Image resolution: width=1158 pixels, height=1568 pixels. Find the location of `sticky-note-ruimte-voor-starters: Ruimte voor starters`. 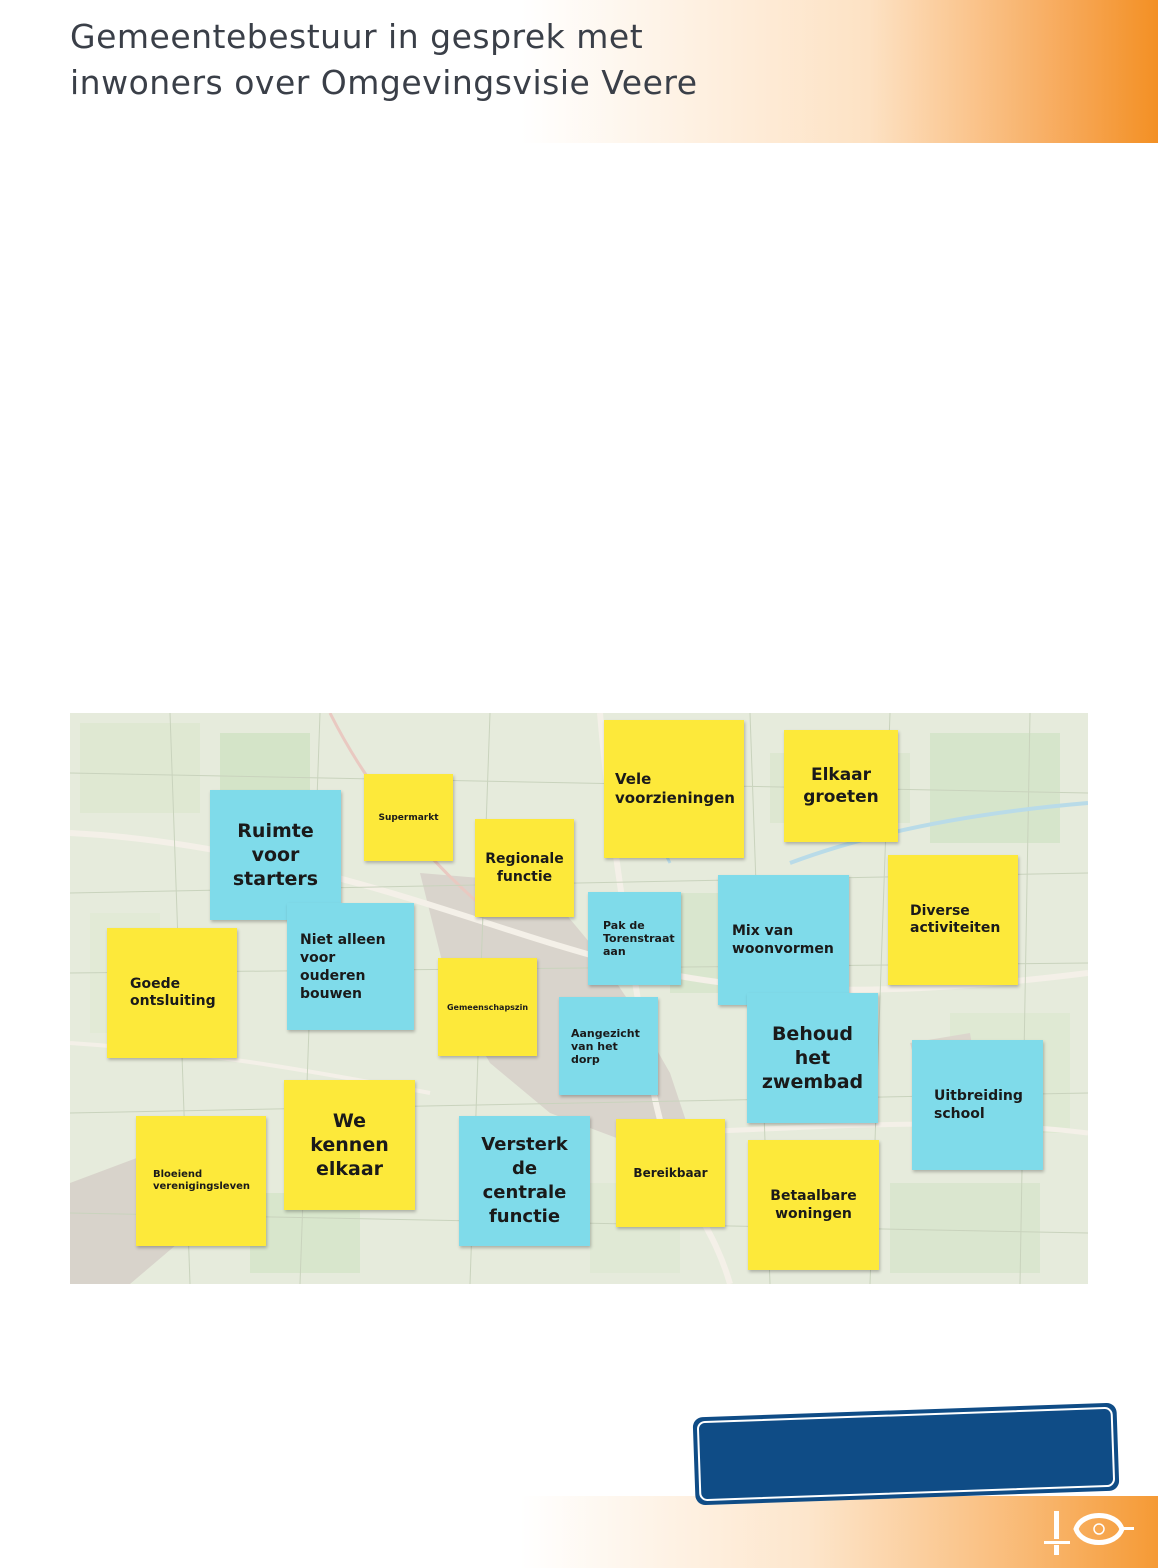

sticky-note-ruimte-voor-starters: Ruimte voor starters is located at coordinates (275, 855).